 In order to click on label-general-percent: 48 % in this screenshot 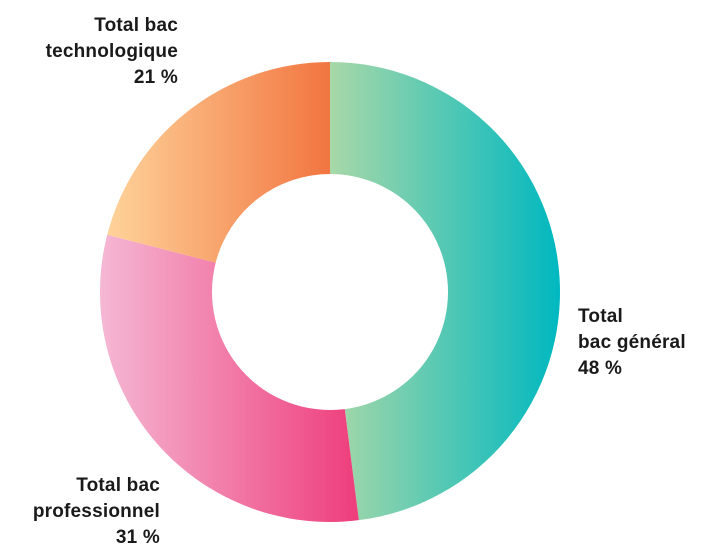, I will do `click(600, 368)`.